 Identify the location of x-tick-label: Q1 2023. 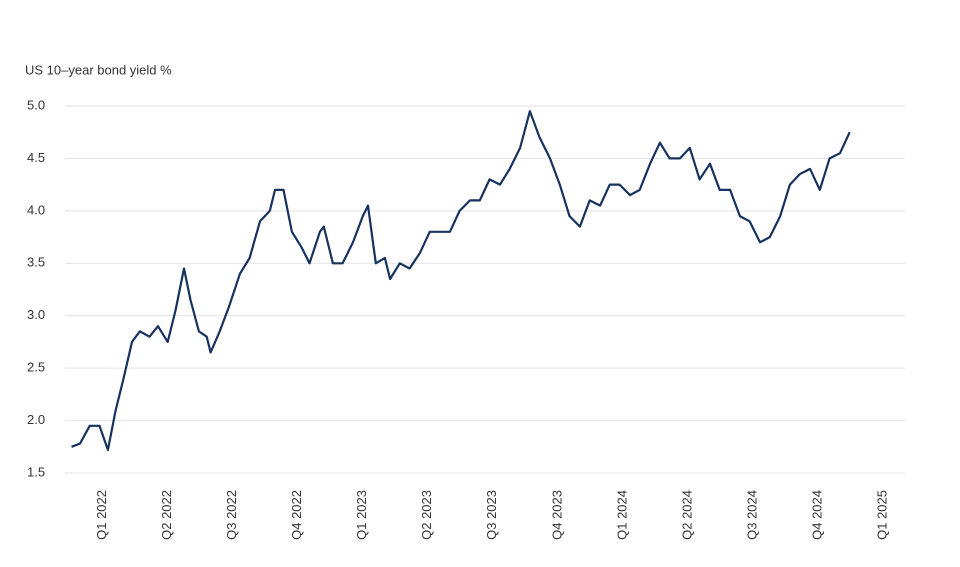
(361, 515).